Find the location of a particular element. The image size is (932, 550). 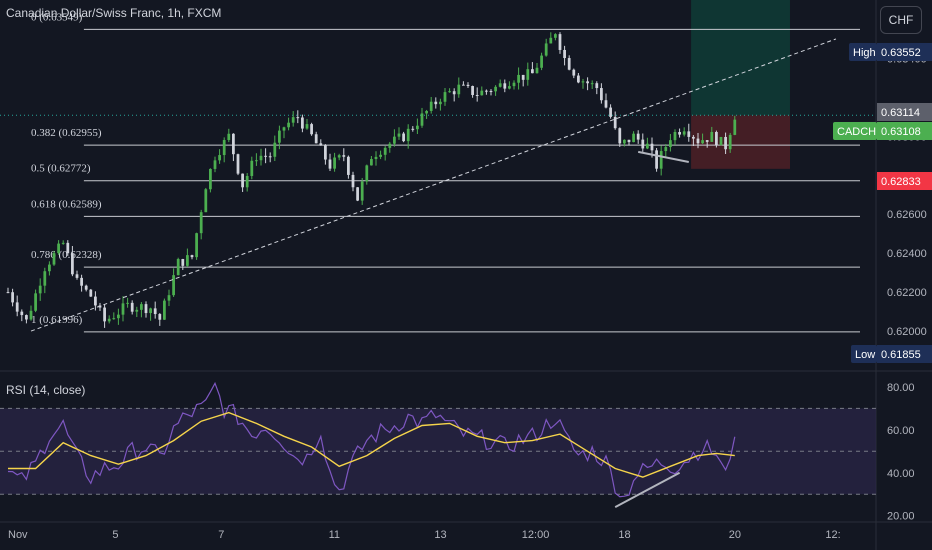

time-axis: Nov 5 7 11 13 12:00 18 20 12: is located at coordinates (424, 535).